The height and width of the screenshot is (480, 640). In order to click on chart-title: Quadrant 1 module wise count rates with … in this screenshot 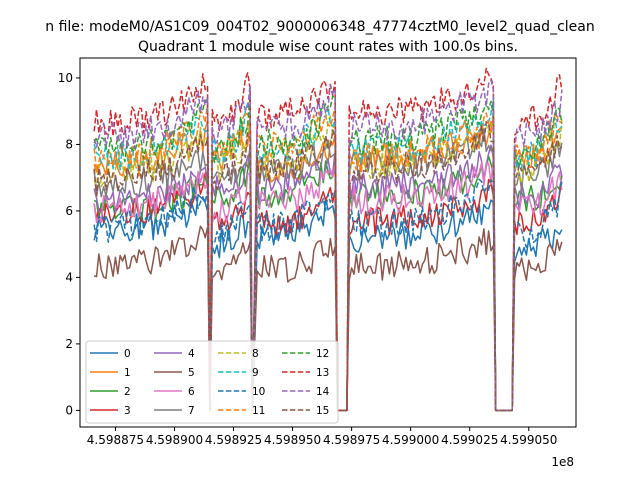, I will do `click(328, 47)`.